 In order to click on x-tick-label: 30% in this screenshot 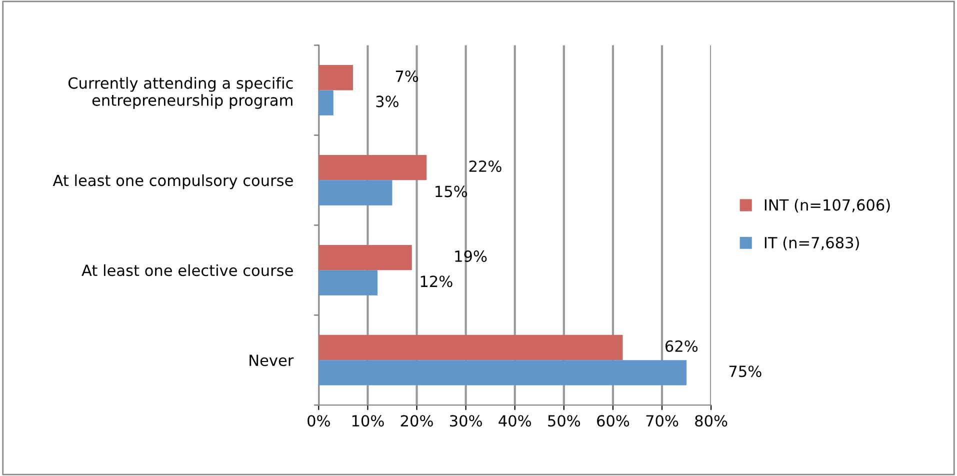, I will do `click(466, 421)`.